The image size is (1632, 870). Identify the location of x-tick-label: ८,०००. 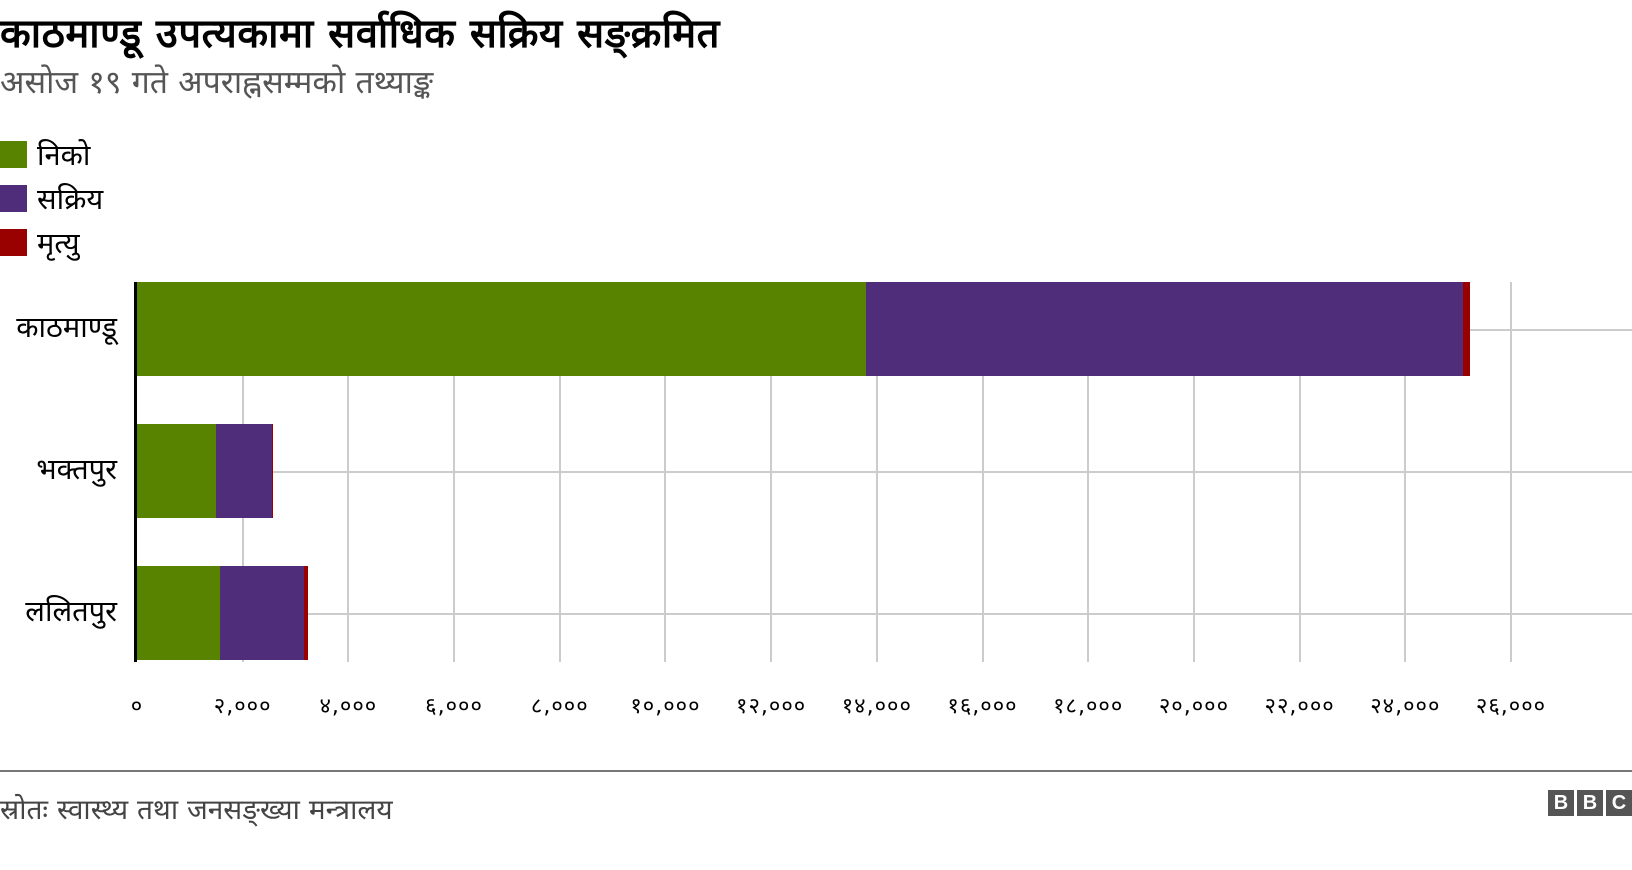
(559, 706).